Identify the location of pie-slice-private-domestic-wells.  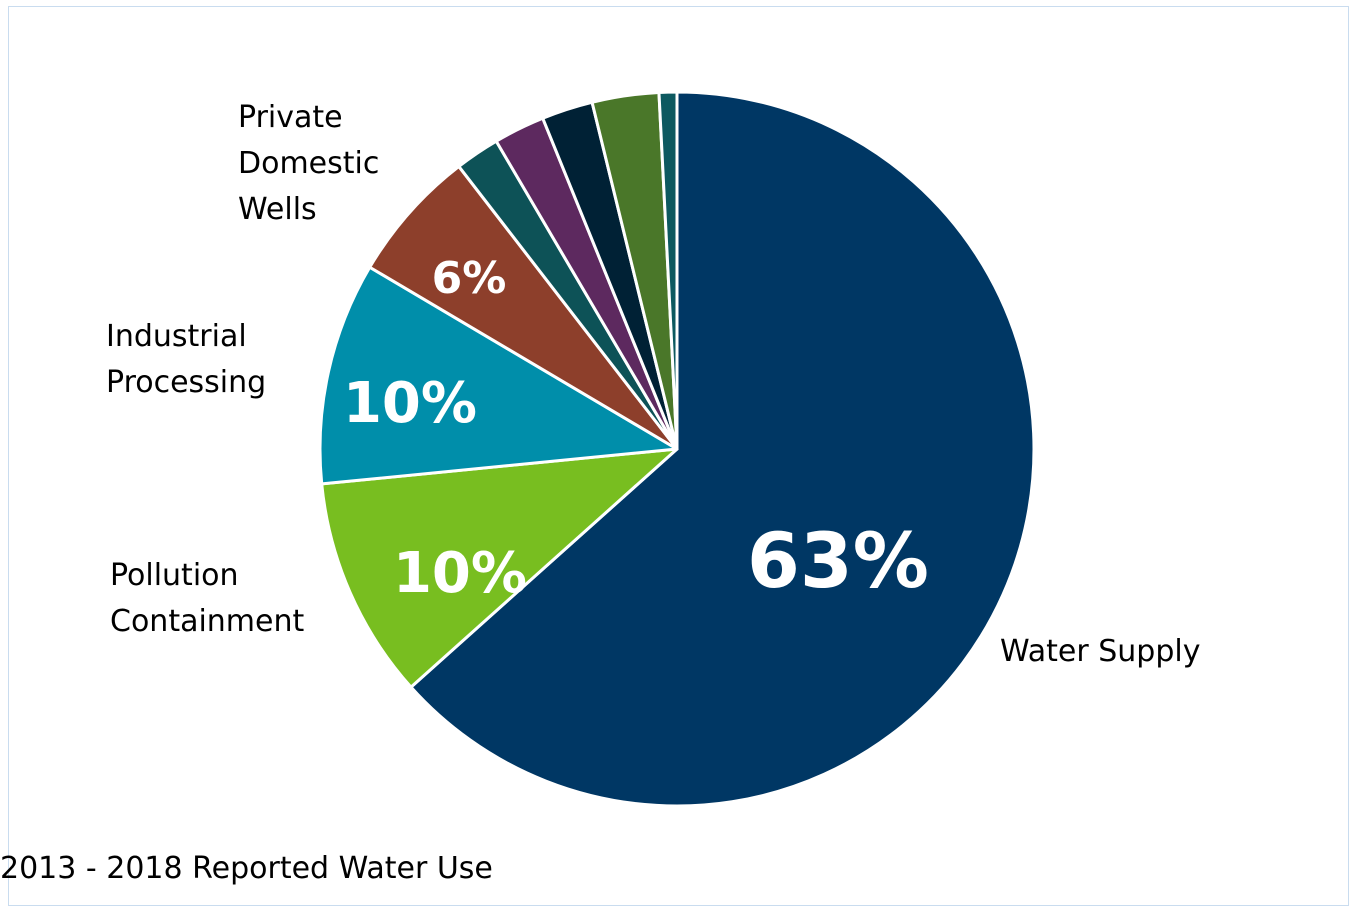
(523, 307).